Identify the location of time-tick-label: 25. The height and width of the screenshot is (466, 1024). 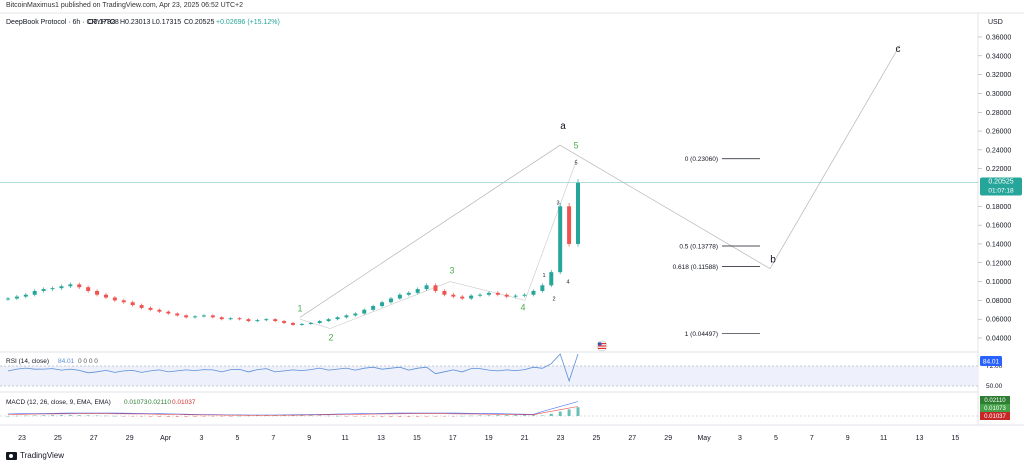
(597, 438).